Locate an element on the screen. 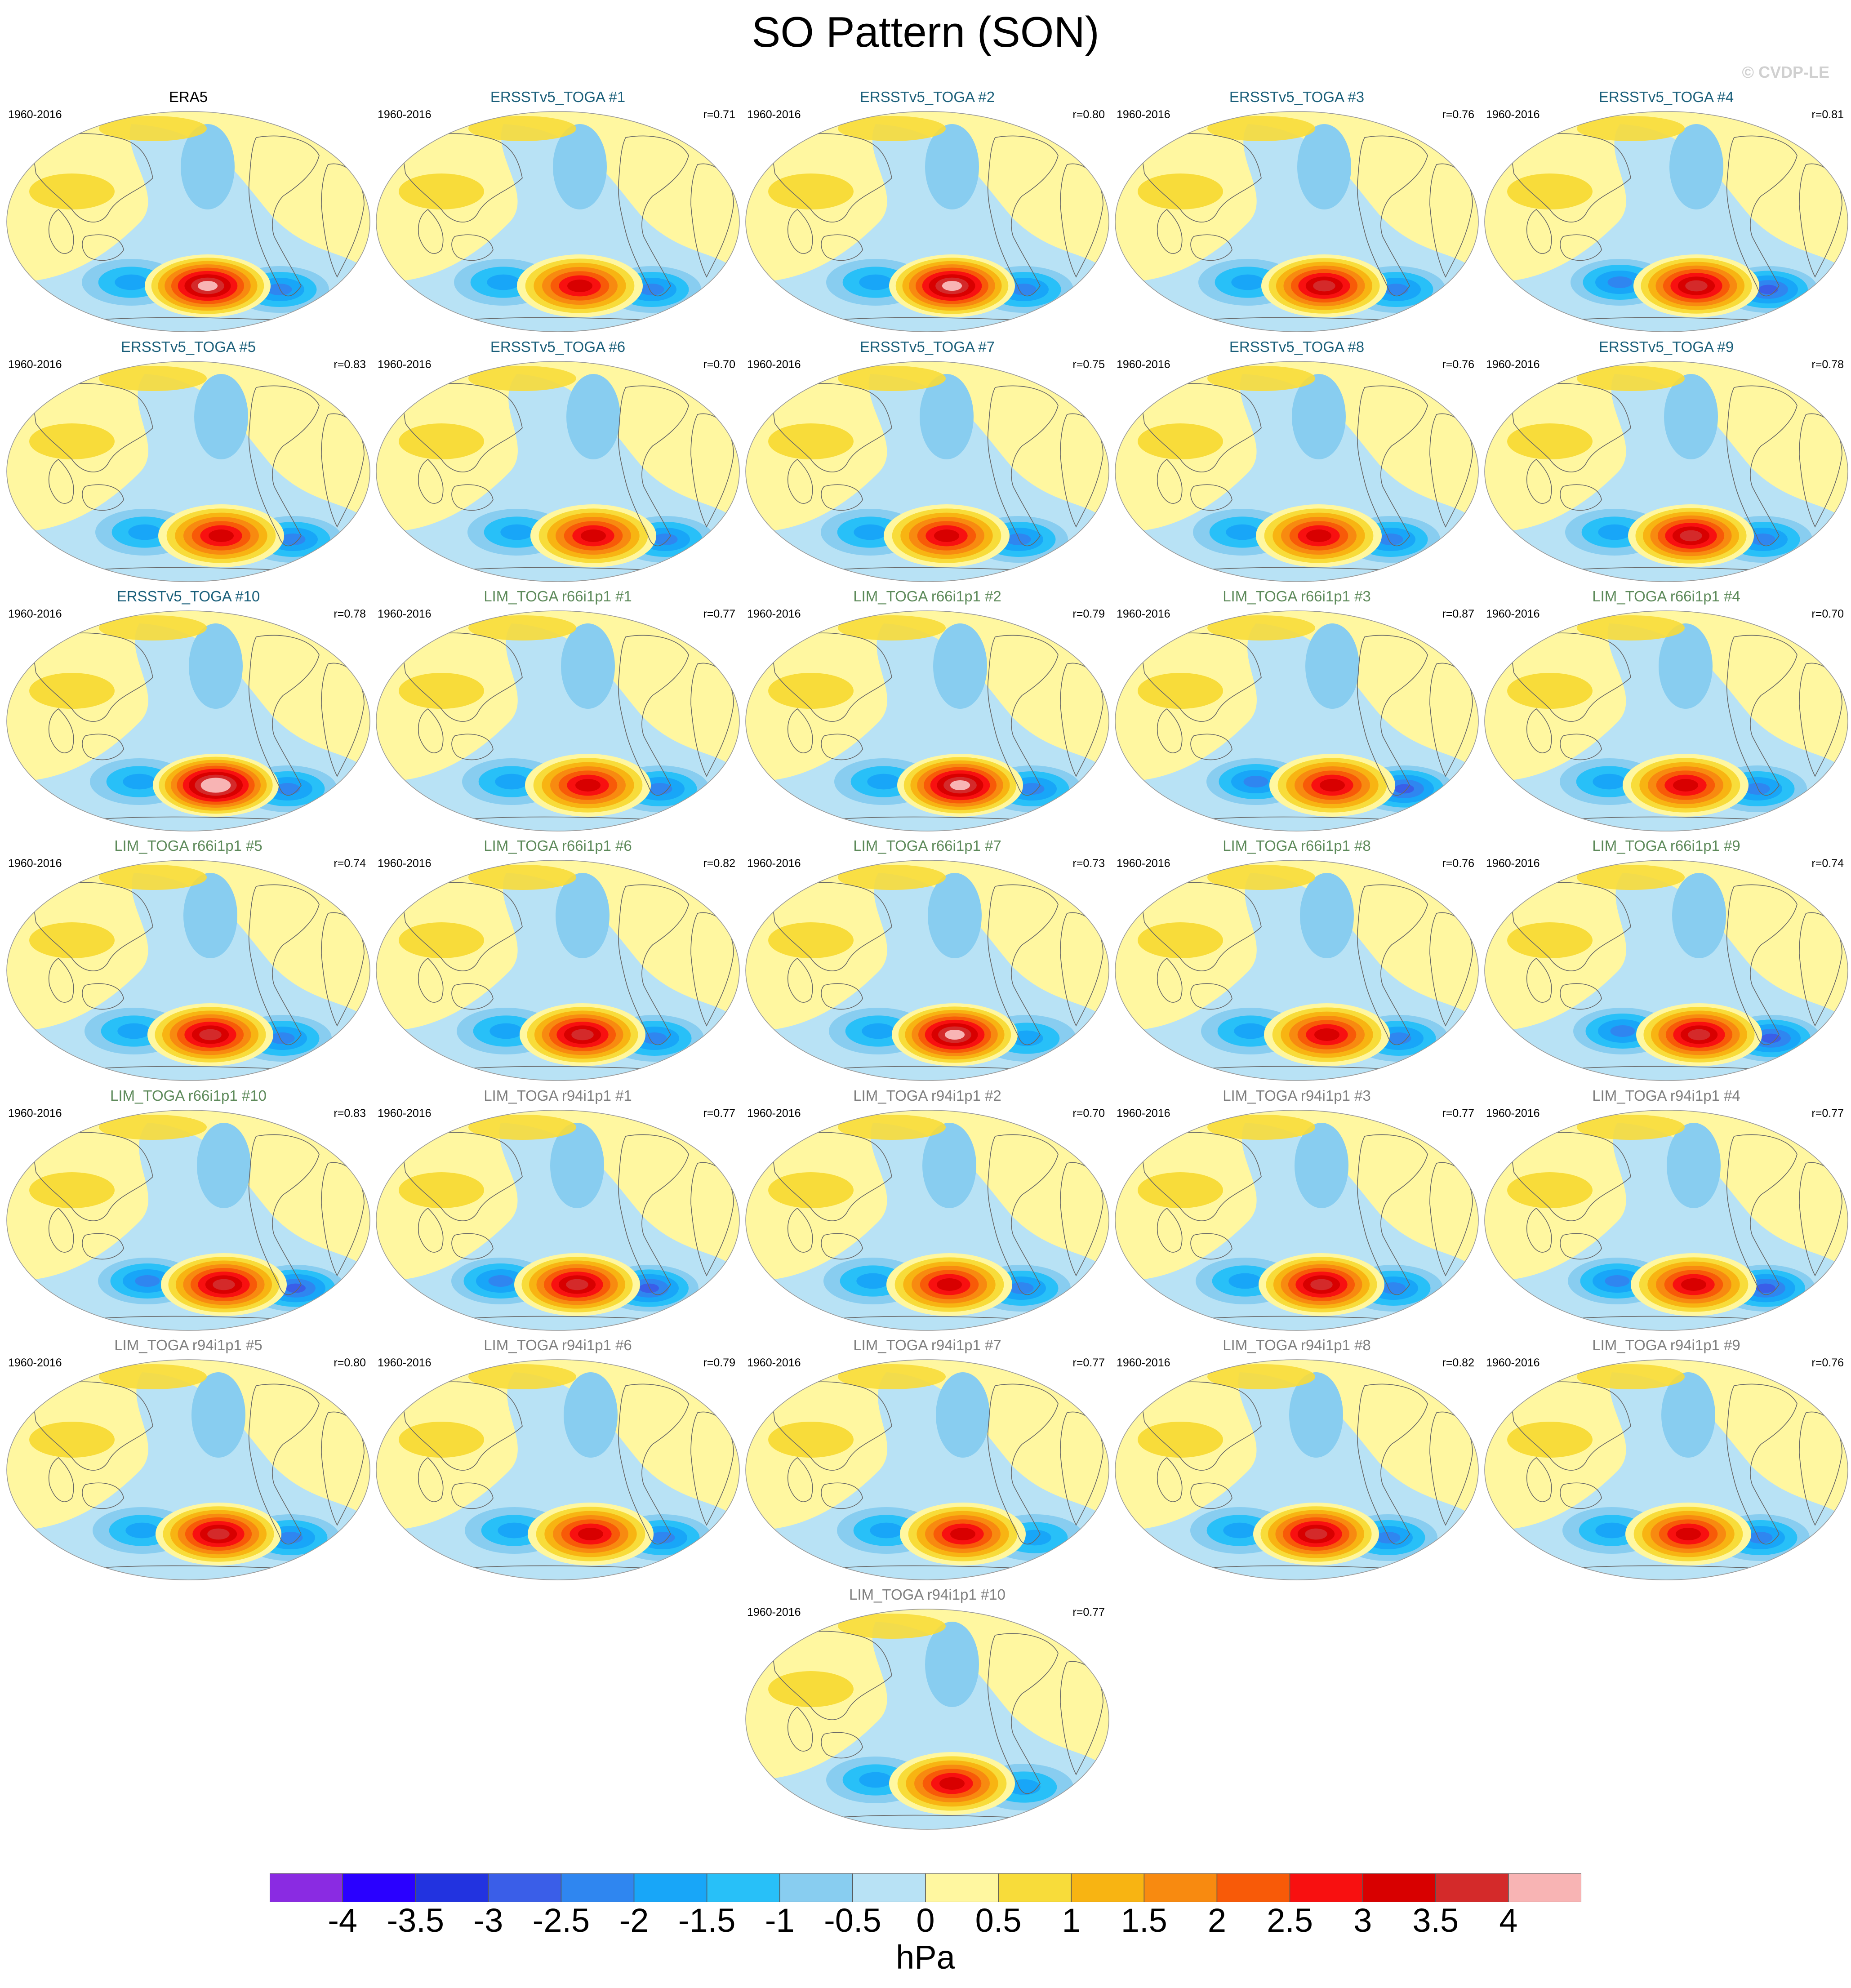  map-panel: ERSSTv5_TOGA #9 1960-2016 r=0.78 is located at coordinates (1666, 460).